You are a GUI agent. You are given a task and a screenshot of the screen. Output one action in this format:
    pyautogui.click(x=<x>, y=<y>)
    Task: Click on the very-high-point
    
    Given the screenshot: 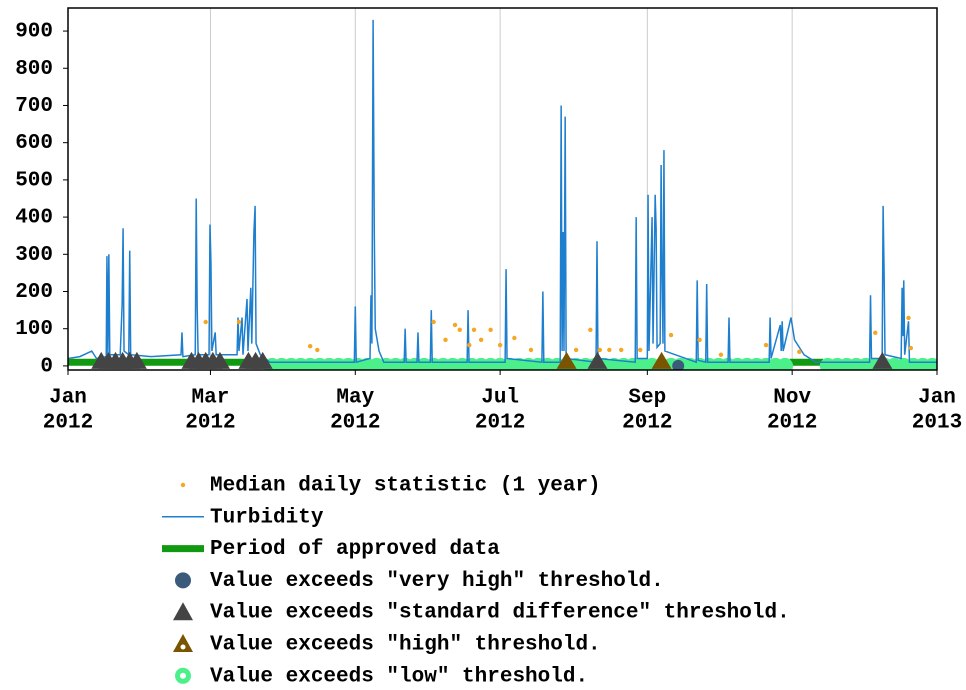 What is the action you would take?
    pyautogui.click(x=678, y=364)
    